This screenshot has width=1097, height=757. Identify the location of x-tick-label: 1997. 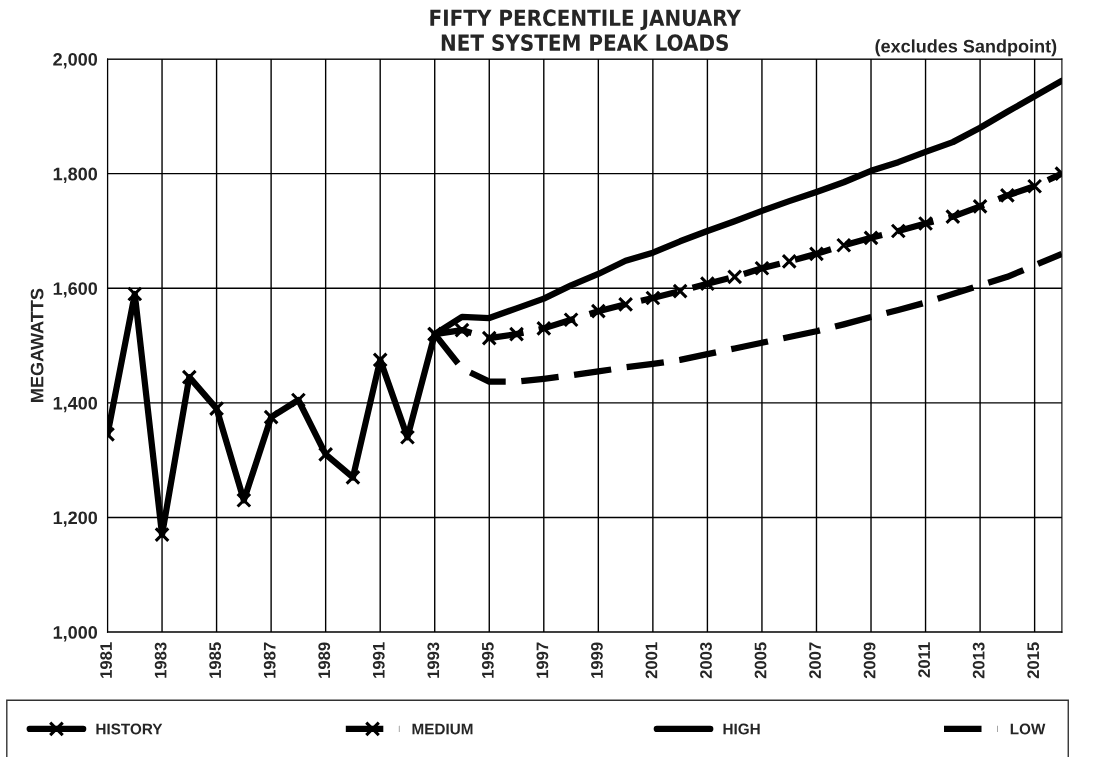
(542, 660).